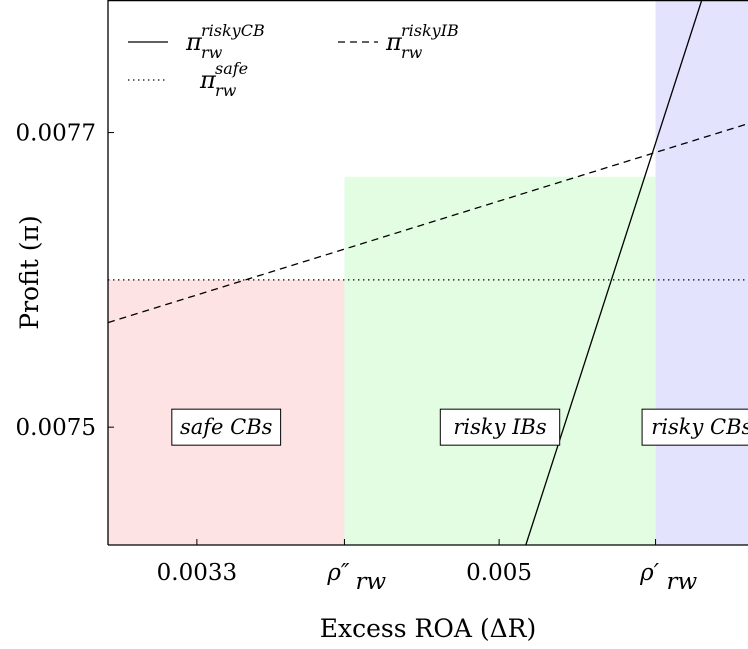  What do you see at coordinates (699, 427) in the screenshot?
I see `region-label-text: risky CBs` at bounding box center [699, 427].